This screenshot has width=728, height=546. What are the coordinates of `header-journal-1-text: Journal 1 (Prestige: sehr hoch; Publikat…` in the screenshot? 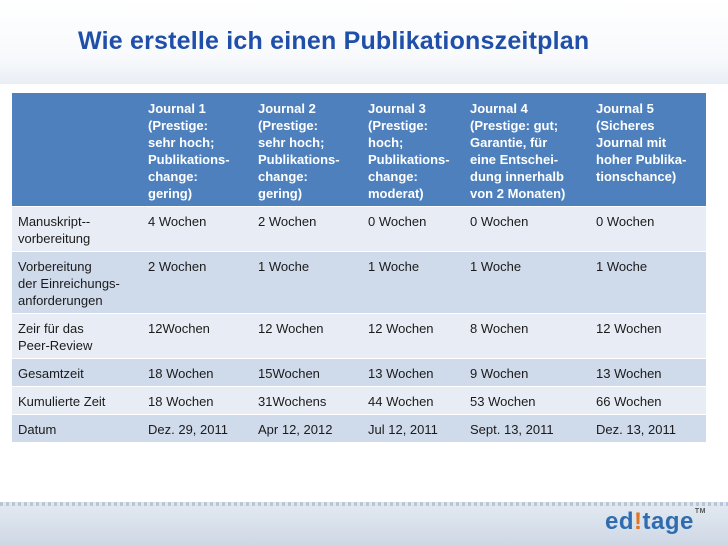 It's located at (189, 151).